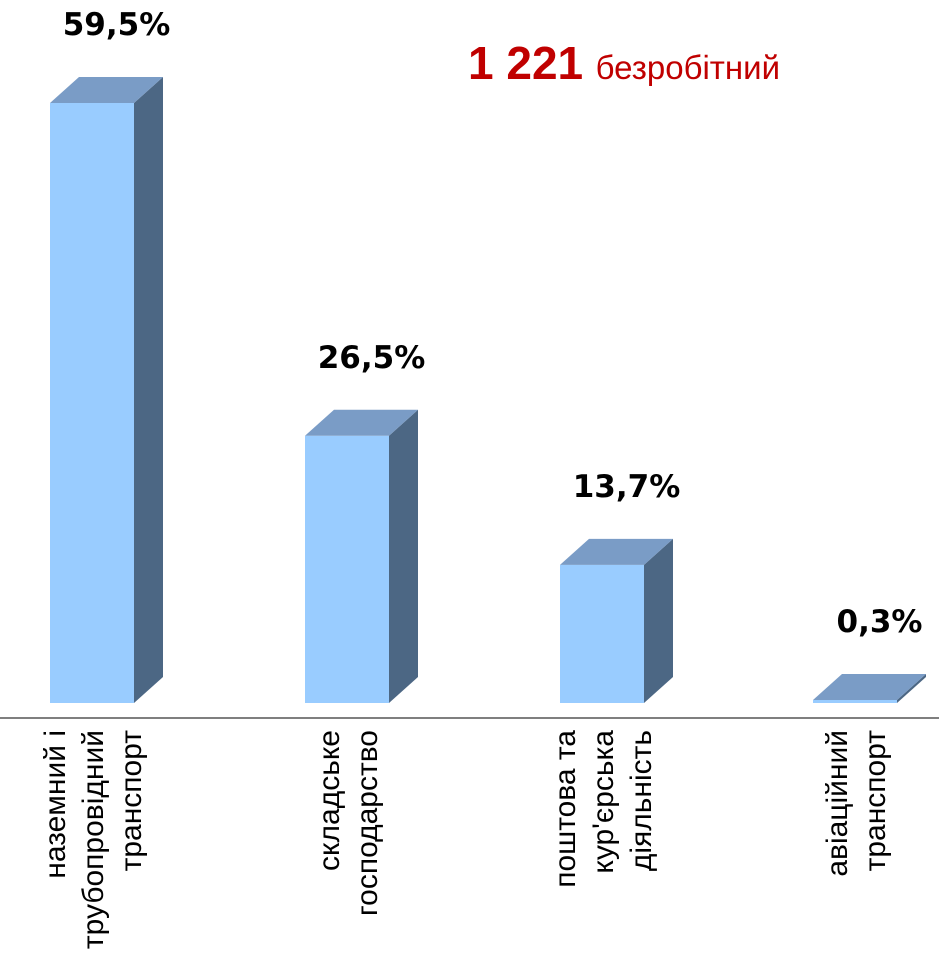 The image size is (939, 975). What do you see at coordinates (641, 800) in the screenshot?
I see `category-label-line: діяльність` at bounding box center [641, 800].